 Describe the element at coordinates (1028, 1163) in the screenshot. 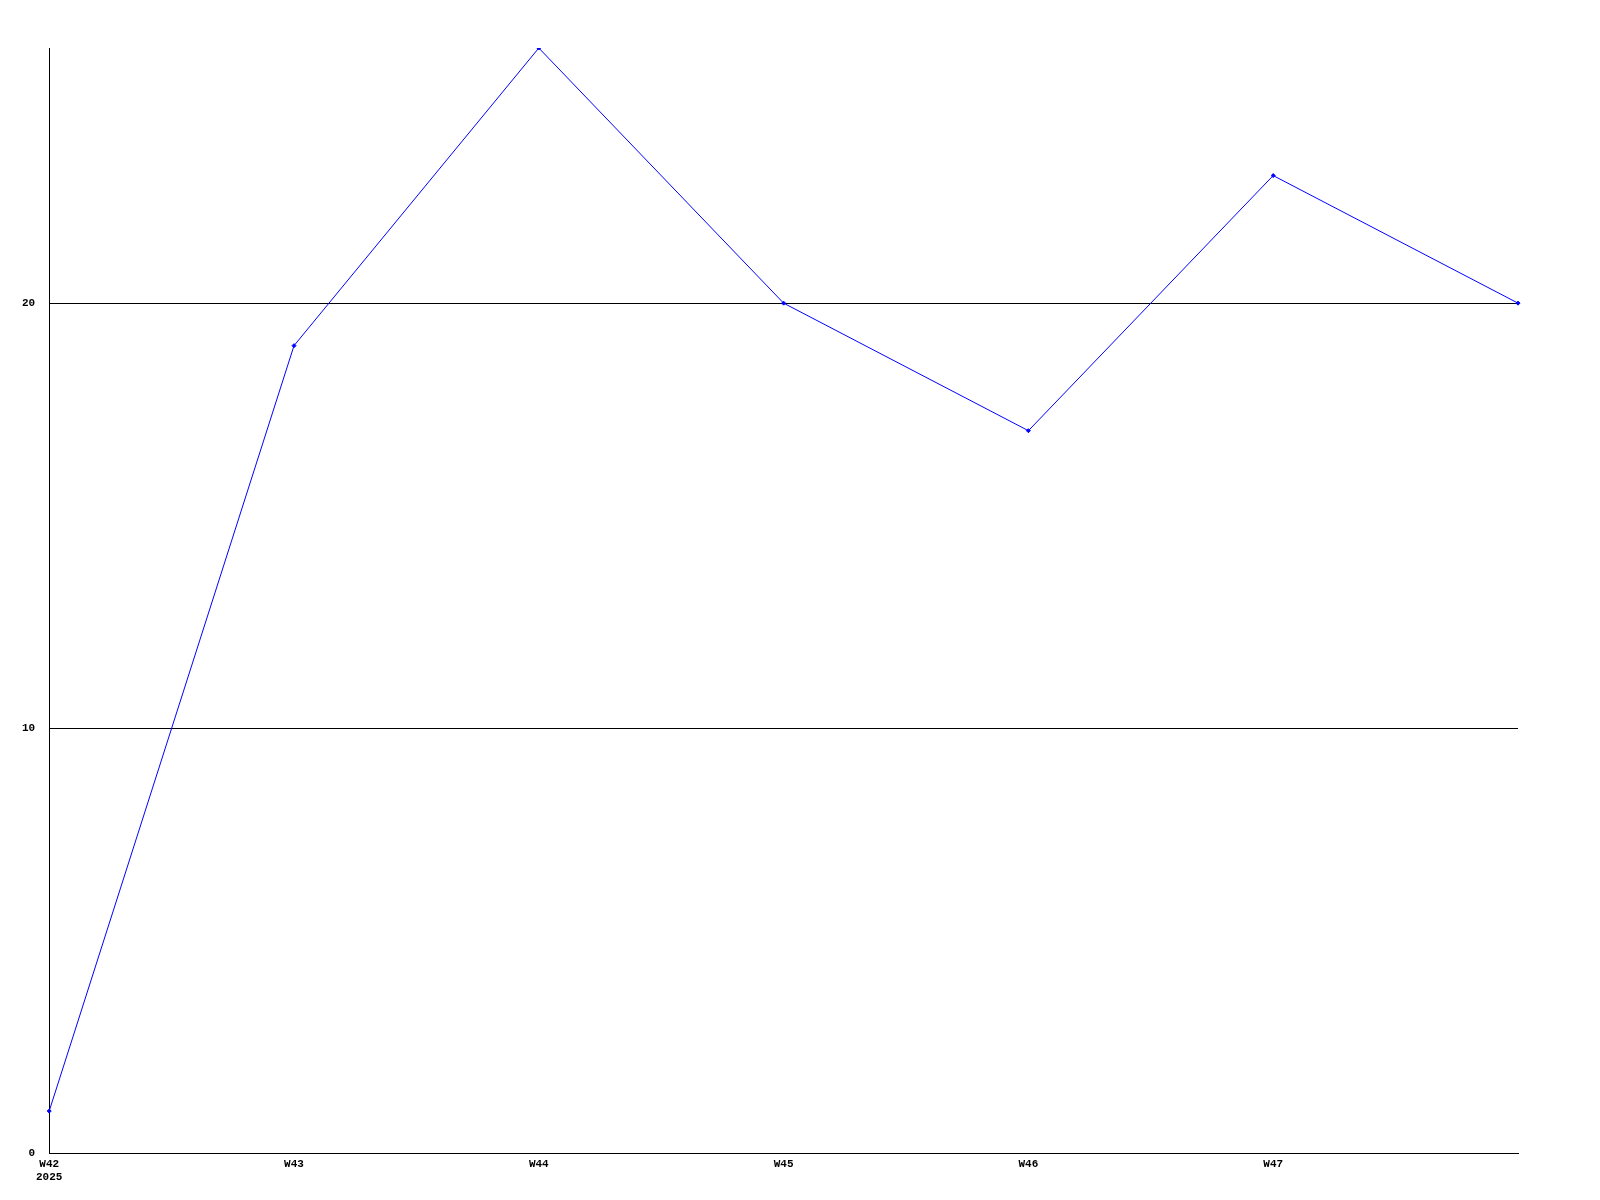

I see `x-tick-label: W46` at that location.